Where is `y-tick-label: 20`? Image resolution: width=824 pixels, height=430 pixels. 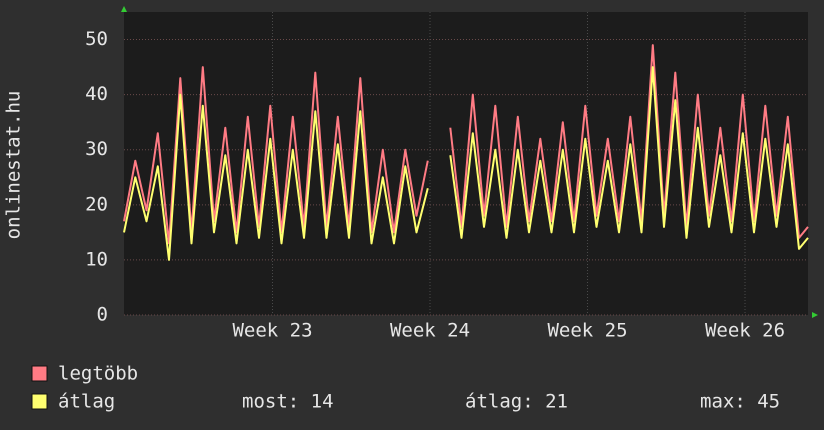
y-tick-label: 20 is located at coordinates (96, 204).